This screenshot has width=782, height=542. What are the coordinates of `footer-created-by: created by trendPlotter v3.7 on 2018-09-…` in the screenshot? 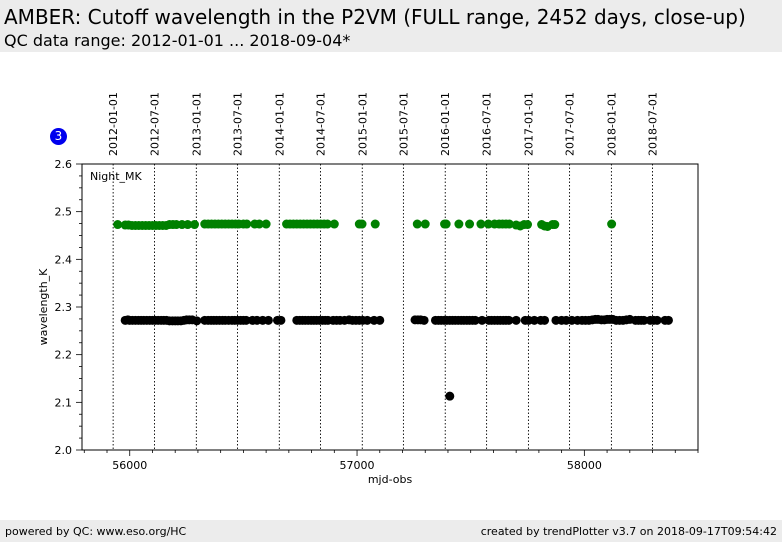 It's located at (628, 531).